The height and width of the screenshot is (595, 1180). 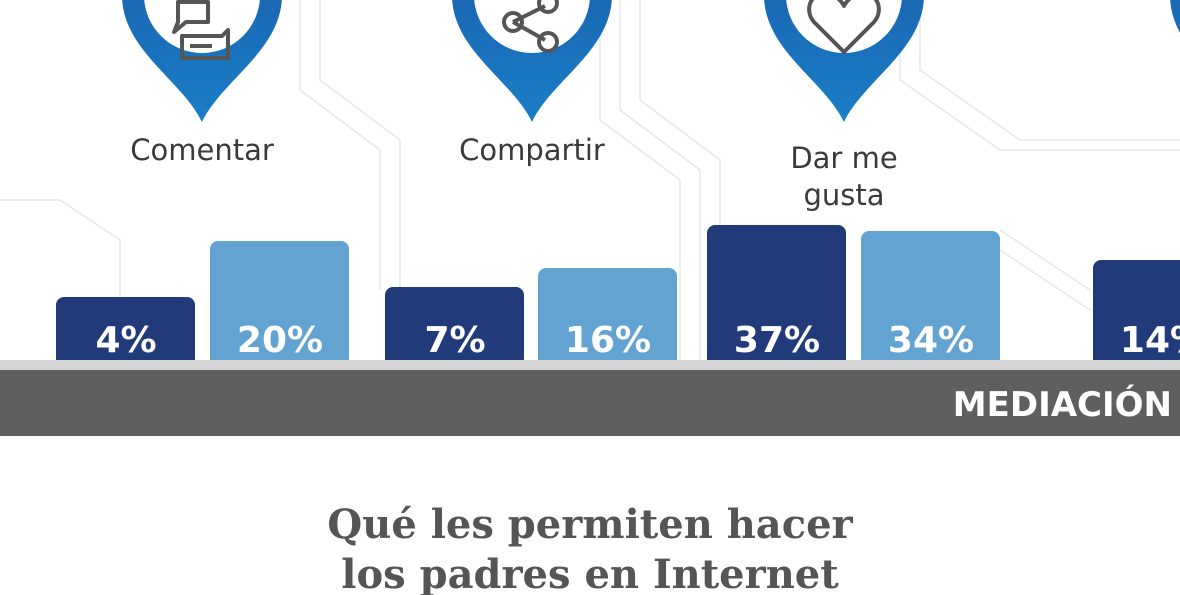 What do you see at coordinates (777, 340) in the screenshot?
I see `bar-label: 37%` at bounding box center [777, 340].